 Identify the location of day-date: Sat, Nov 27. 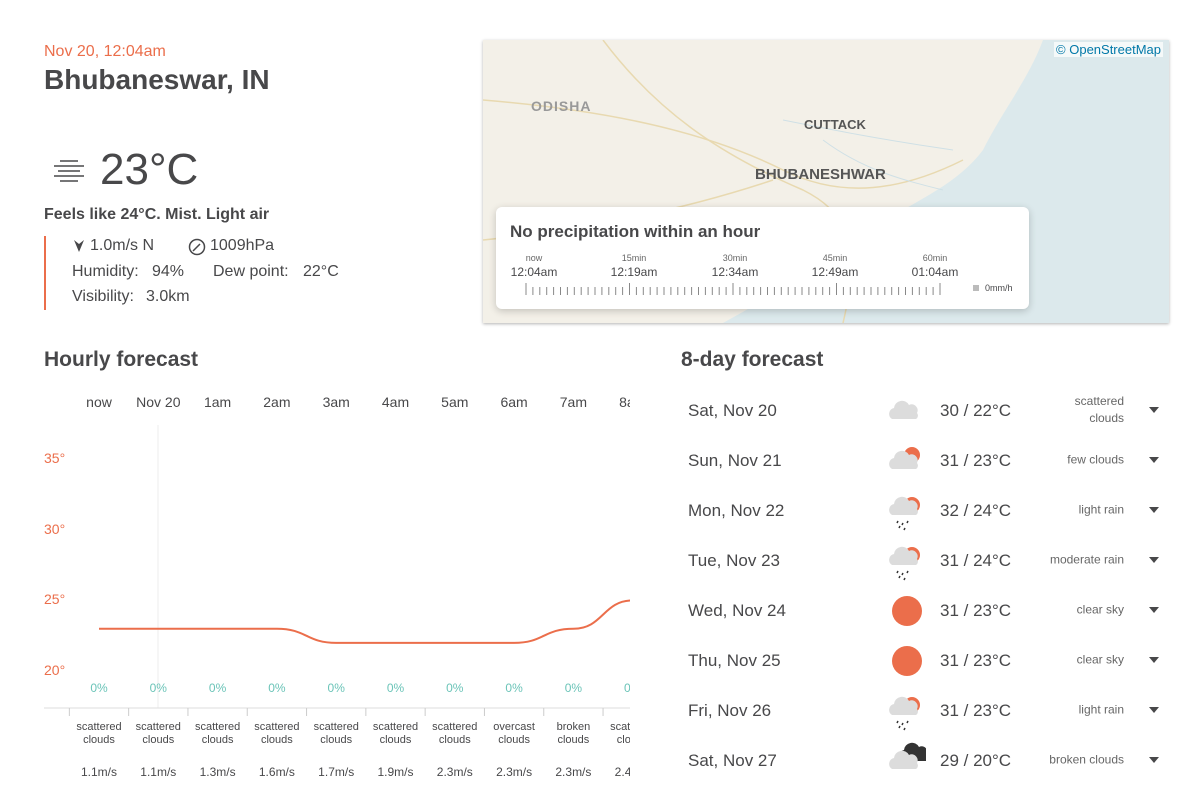
(732, 760).